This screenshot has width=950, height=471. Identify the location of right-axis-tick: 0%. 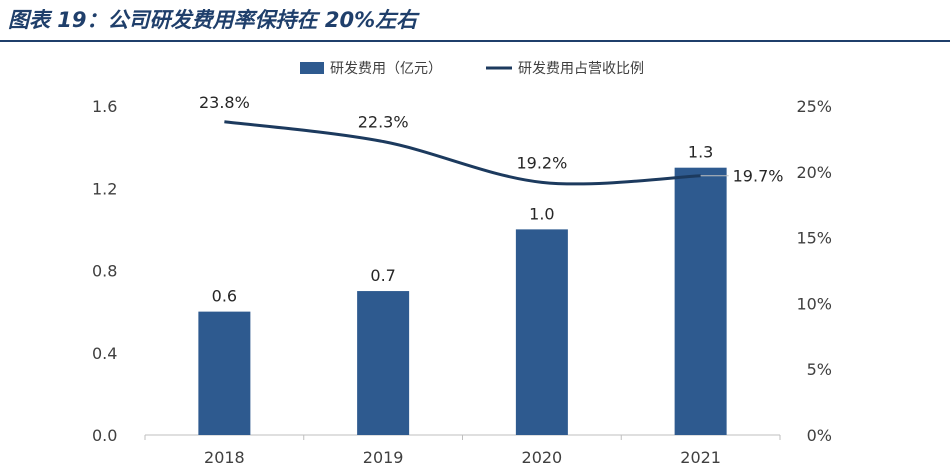
(819, 435).